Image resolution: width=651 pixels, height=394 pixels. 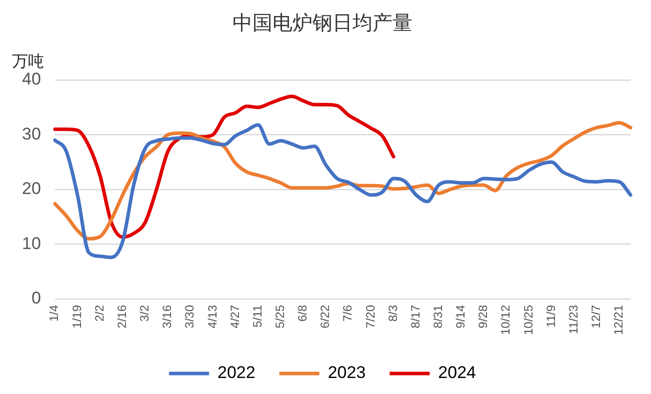 What do you see at coordinates (36, 298) in the screenshot?
I see `y-tick-label: 0` at bounding box center [36, 298].